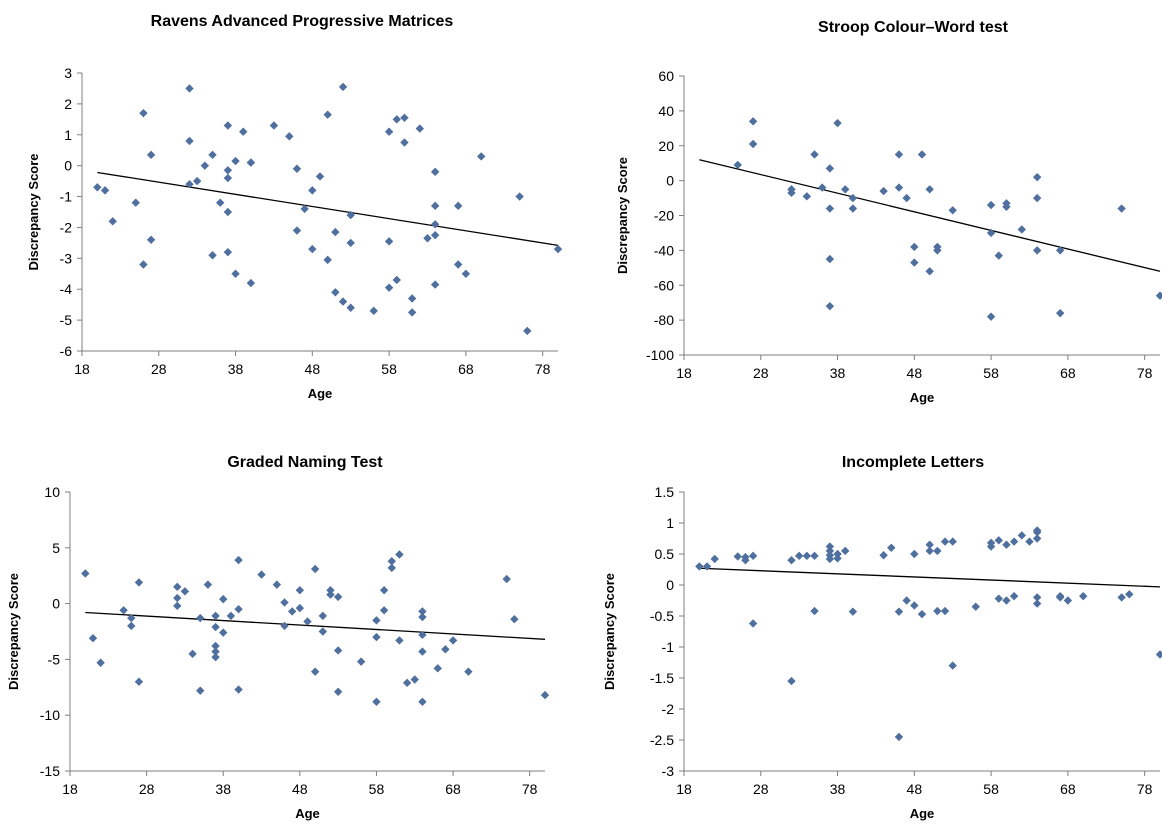  I want to click on y-tick-label: -2.5, so click(662, 740).